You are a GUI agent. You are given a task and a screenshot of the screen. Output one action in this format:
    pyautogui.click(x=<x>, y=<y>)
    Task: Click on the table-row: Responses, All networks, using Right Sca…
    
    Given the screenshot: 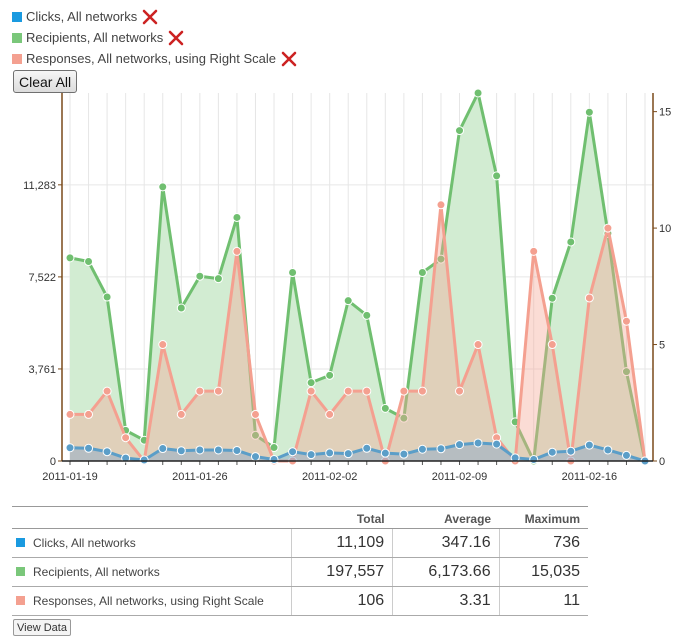 What is the action you would take?
    pyautogui.click(x=300, y=601)
    